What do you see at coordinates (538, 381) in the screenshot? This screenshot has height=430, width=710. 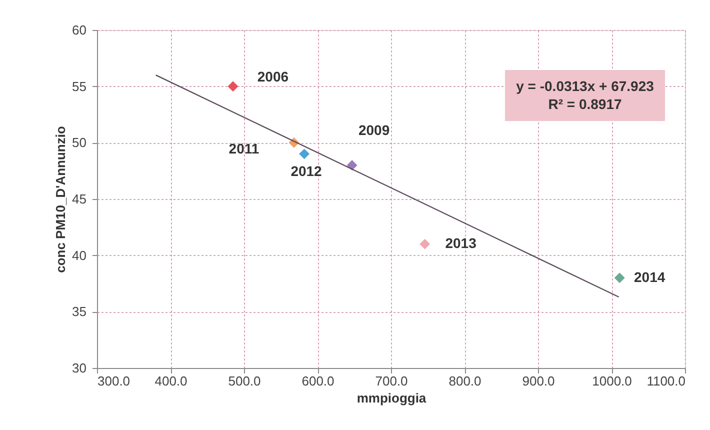 I see `x-tick-label: 900.0` at bounding box center [538, 381].